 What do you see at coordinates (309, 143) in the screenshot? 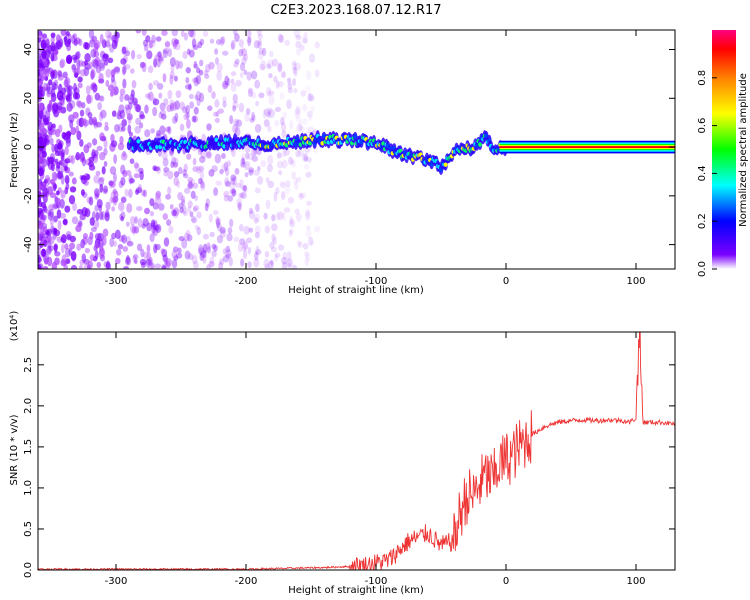
I see `spectrogram-ridge-core` at bounding box center [309, 143].